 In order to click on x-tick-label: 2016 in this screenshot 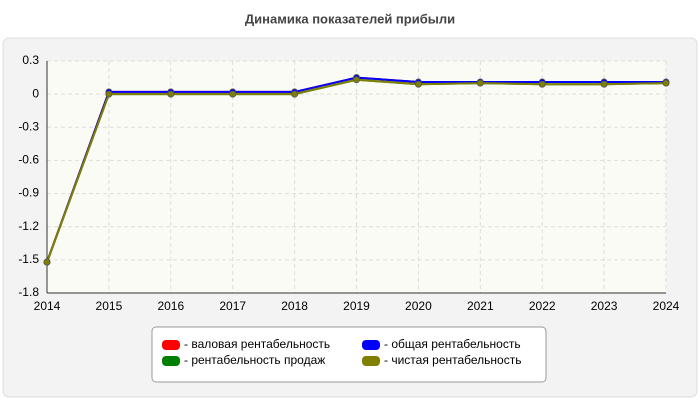, I will do `click(170, 306)`.